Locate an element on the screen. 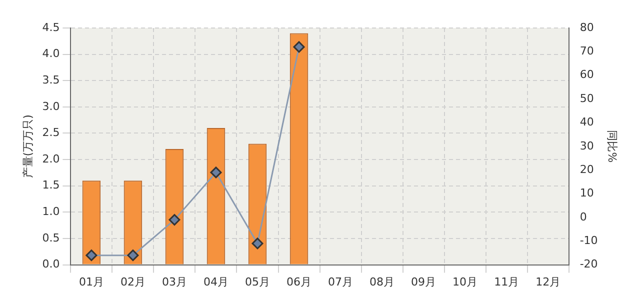  y2-axis-title: 同比% is located at coordinates (612, 146).